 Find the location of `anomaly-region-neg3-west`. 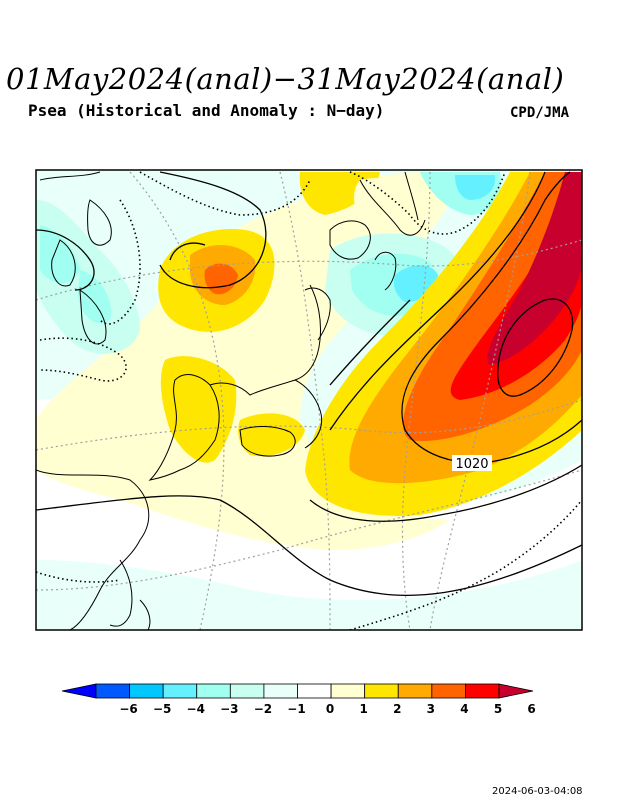

anomaly-region-neg3-west is located at coordinates (60, 254).